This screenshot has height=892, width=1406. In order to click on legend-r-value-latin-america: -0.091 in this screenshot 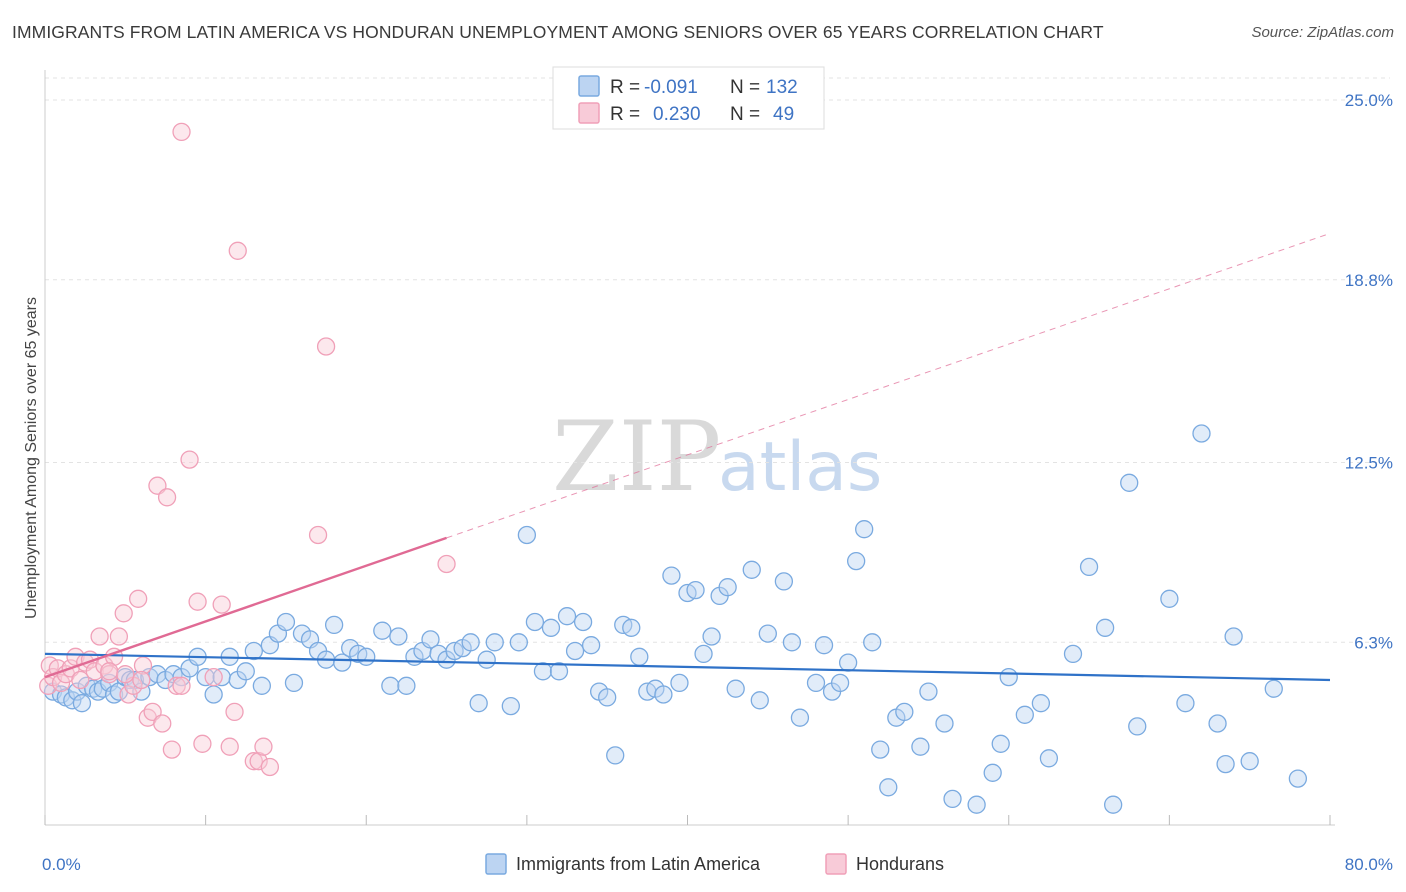, I will do `click(671, 87)`.